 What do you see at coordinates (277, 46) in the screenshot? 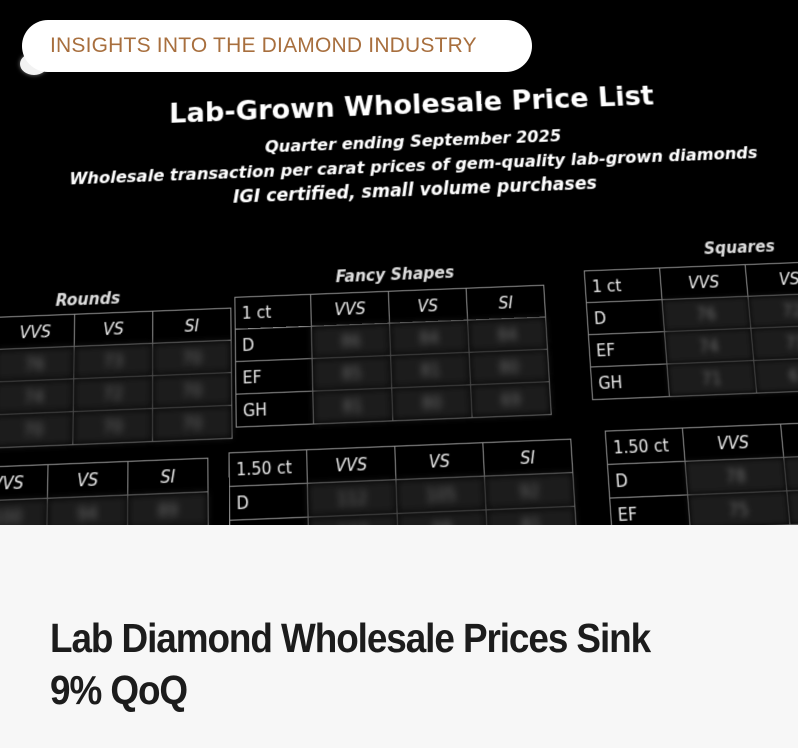
I see `category-badge: INSIGHTS INTO THE DIAMOND INDUSTRY` at bounding box center [277, 46].